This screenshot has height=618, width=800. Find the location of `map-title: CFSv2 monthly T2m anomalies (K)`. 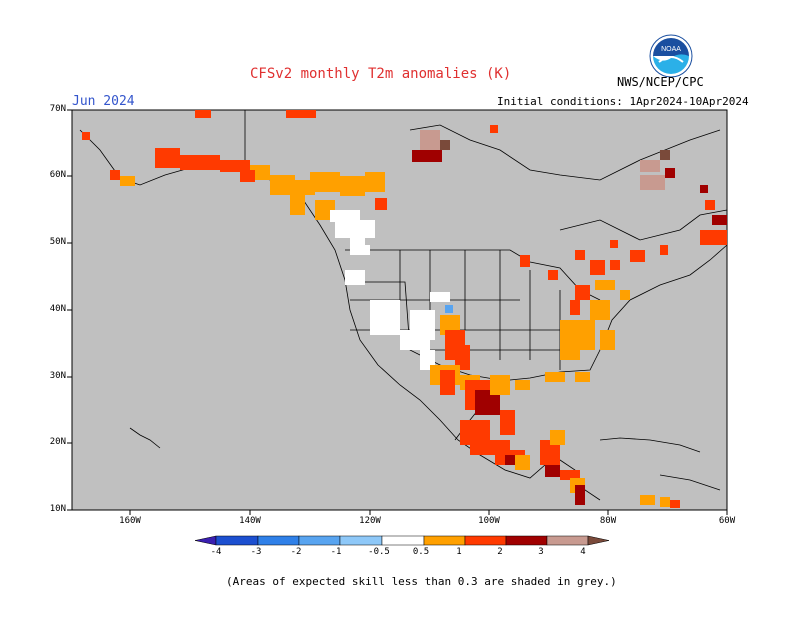

map-title: CFSv2 monthly T2m anomalies (K) is located at coordinates (381, 74).